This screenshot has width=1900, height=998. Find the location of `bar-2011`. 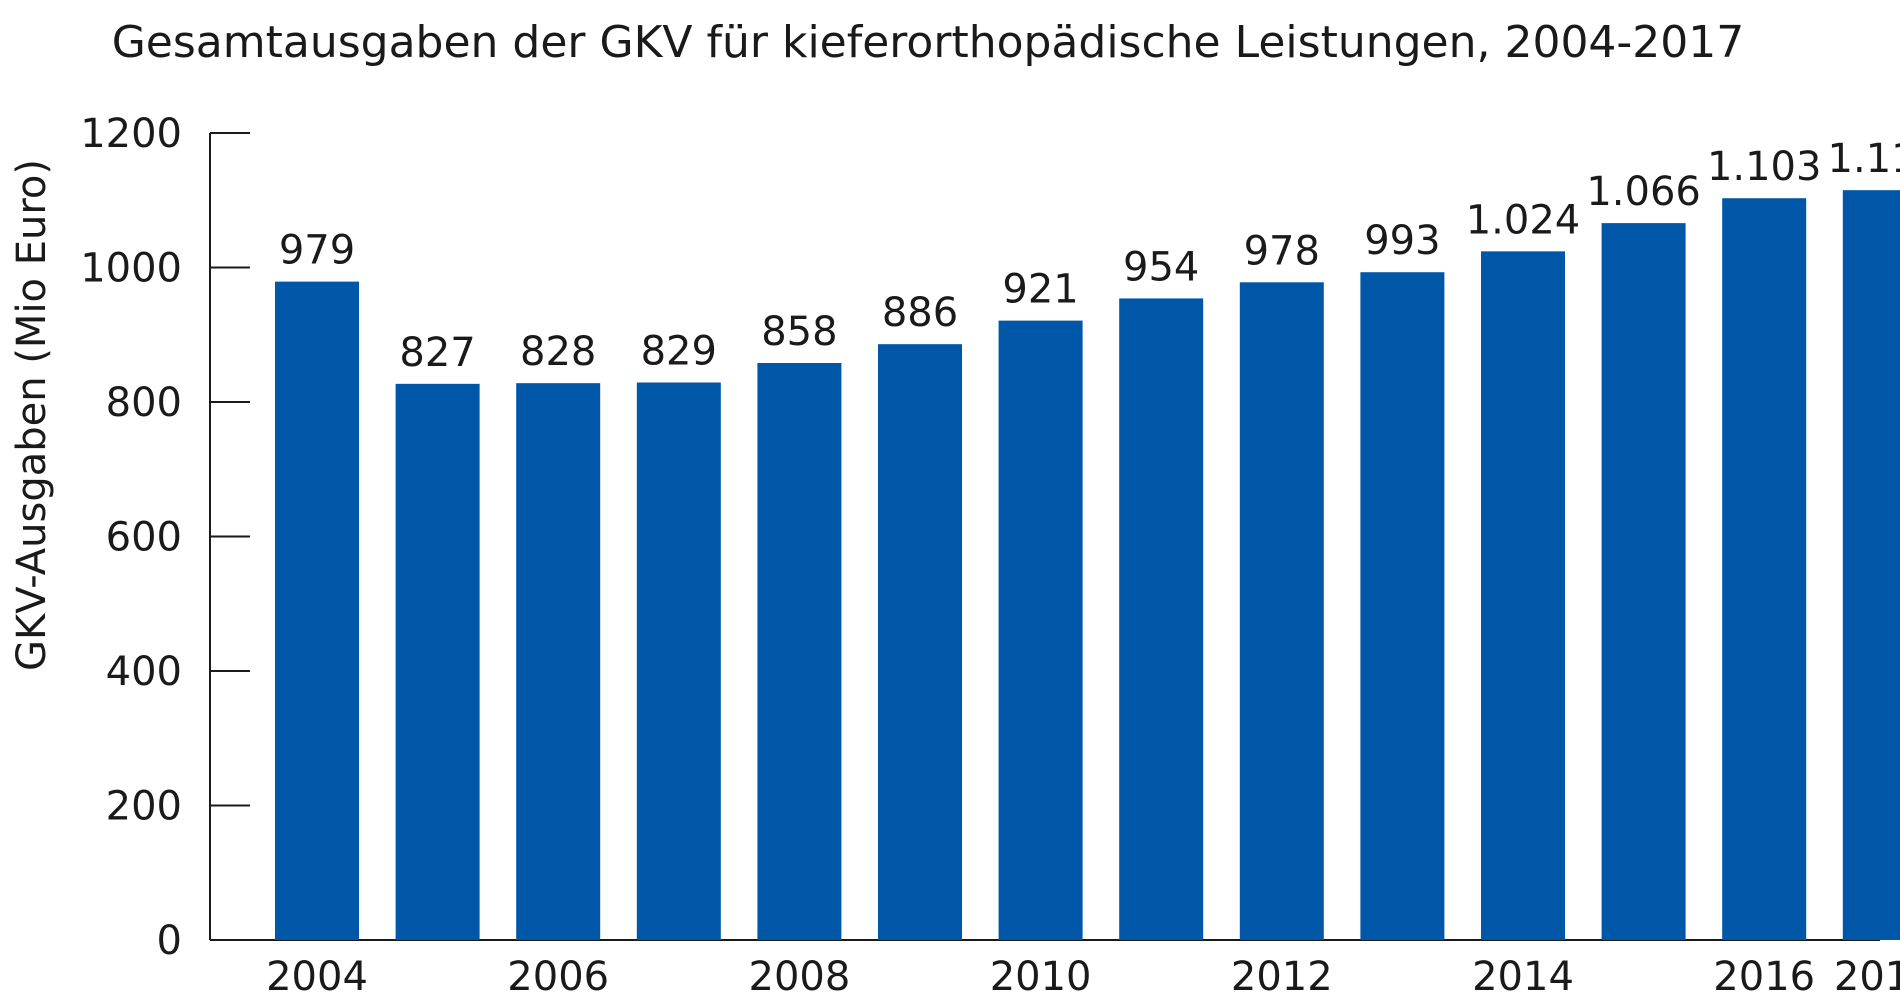

bar-2011 is located at coordinates (1161, 619).